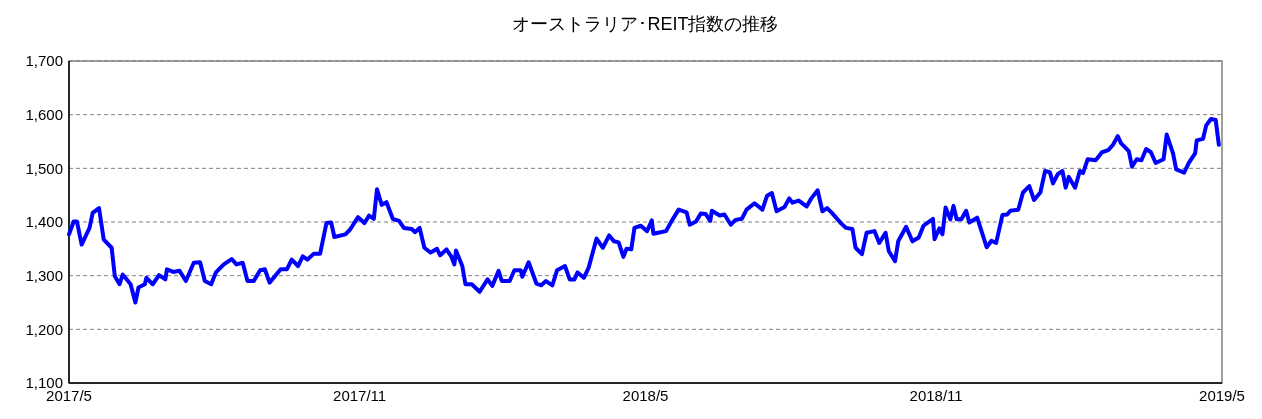 The image size is (1262, 419). Describe the element at coordinates (44, 61) in the screenshot. I see `y-tick-label: 1,700` at that location.